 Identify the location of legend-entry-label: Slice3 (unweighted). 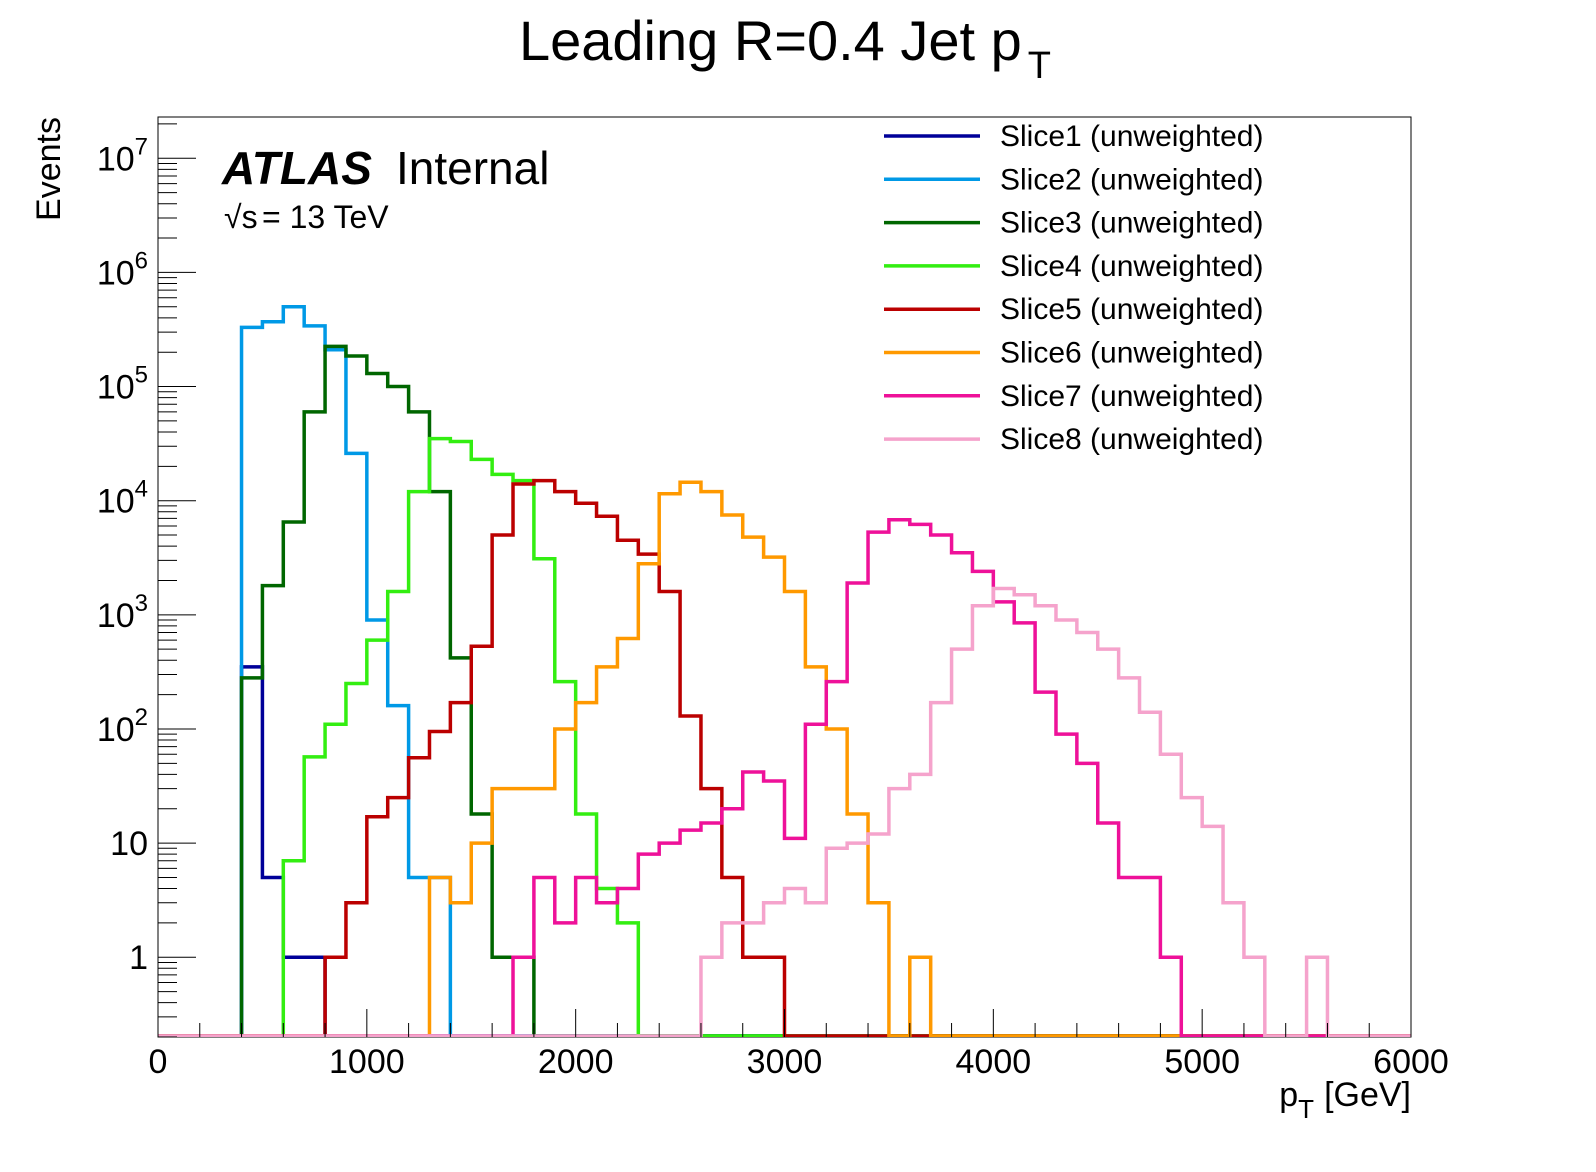
(1131, 223).